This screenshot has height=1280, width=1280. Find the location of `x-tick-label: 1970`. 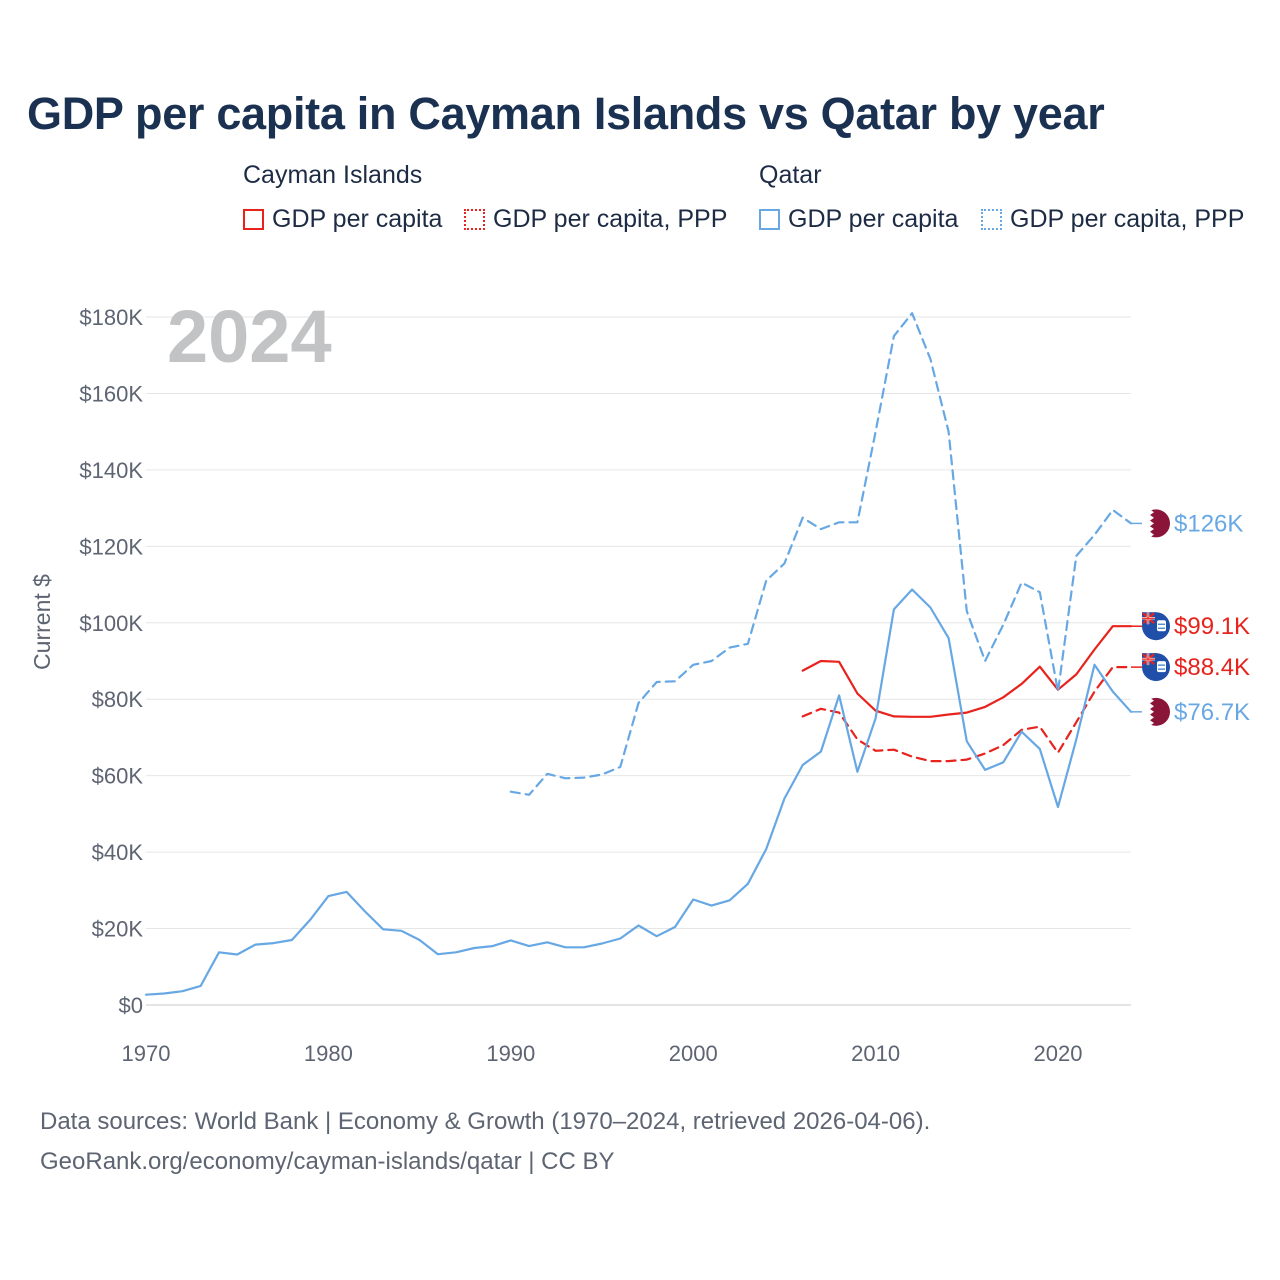

x-tick-label: 1970 is located at coordinates (146, 1053).